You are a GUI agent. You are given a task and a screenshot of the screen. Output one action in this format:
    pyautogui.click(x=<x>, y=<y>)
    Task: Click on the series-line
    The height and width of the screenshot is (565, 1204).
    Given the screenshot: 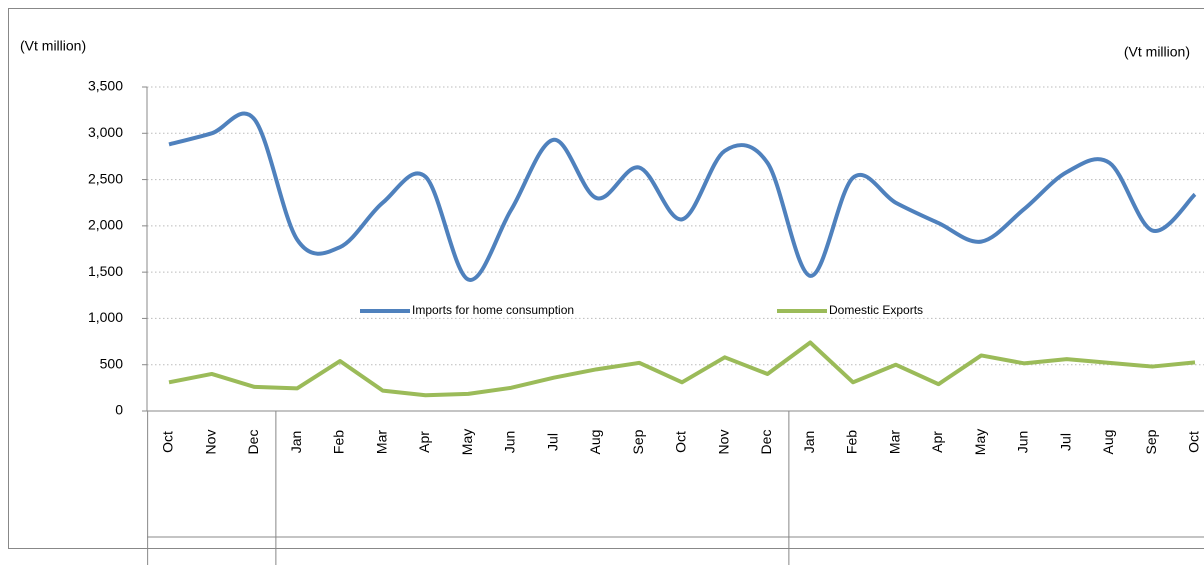 What is the action you would take?
    pyautogui.click(x=682, y=369)
    